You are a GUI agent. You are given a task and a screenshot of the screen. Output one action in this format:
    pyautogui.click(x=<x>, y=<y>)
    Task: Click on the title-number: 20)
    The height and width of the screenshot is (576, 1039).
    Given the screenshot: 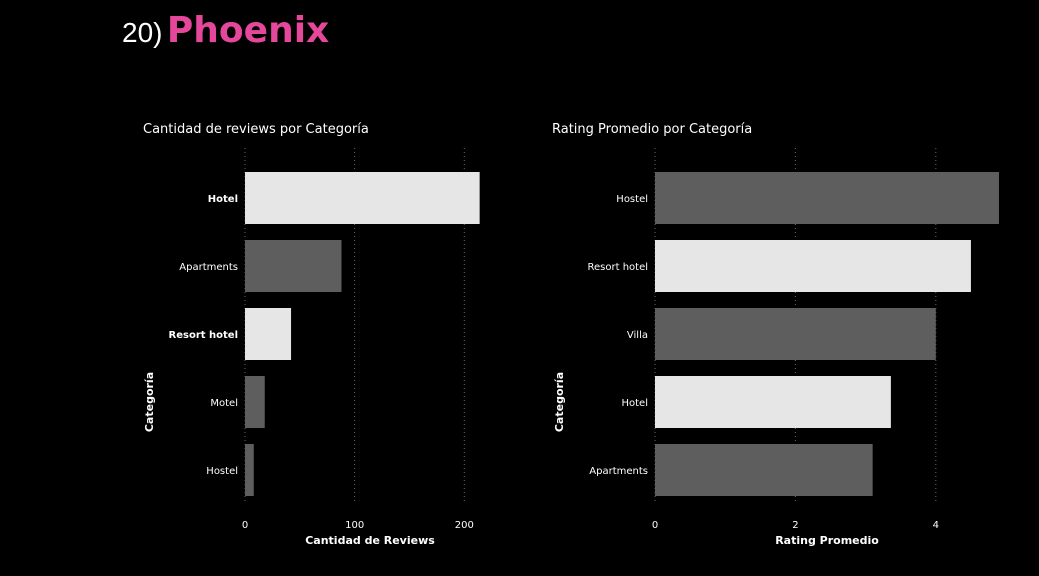 What is the action you would take?
    pyautogui.click(x=142, y=32)
    